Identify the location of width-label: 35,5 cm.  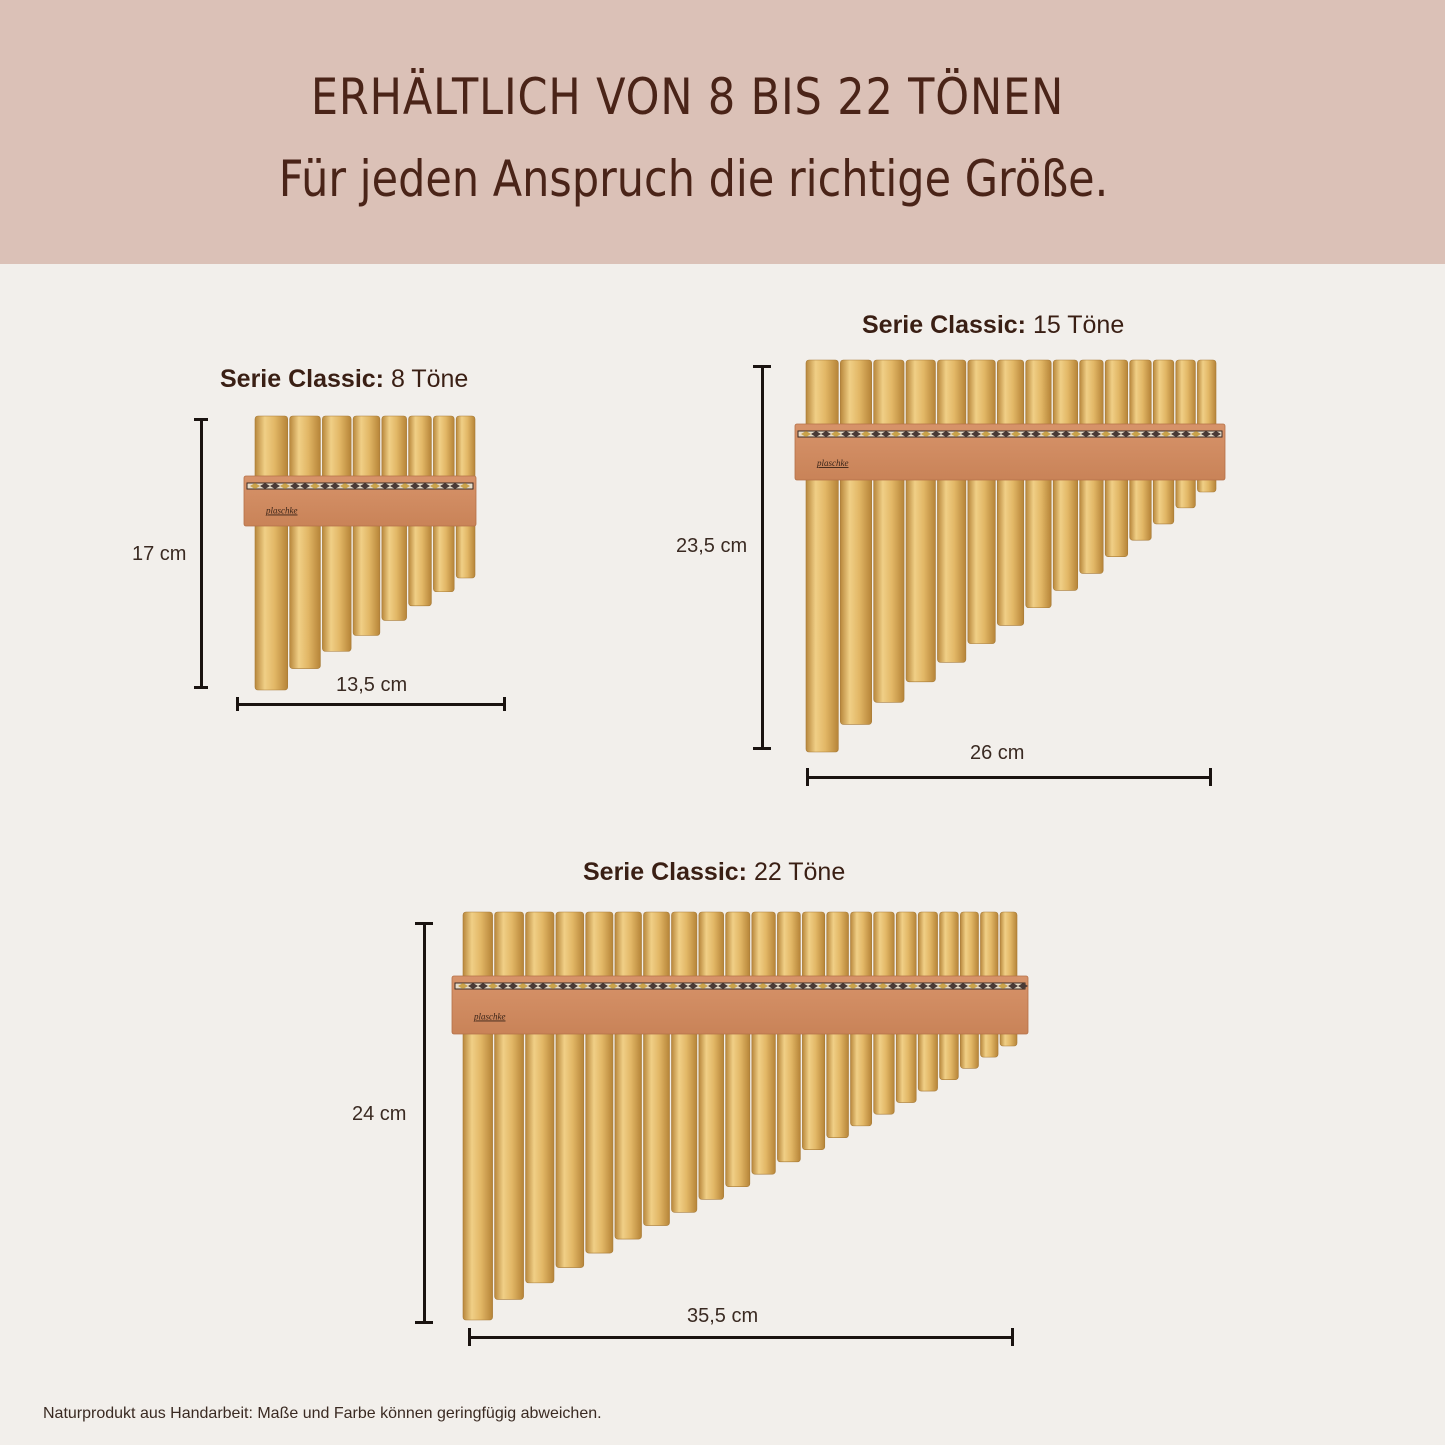
(723, 1316).